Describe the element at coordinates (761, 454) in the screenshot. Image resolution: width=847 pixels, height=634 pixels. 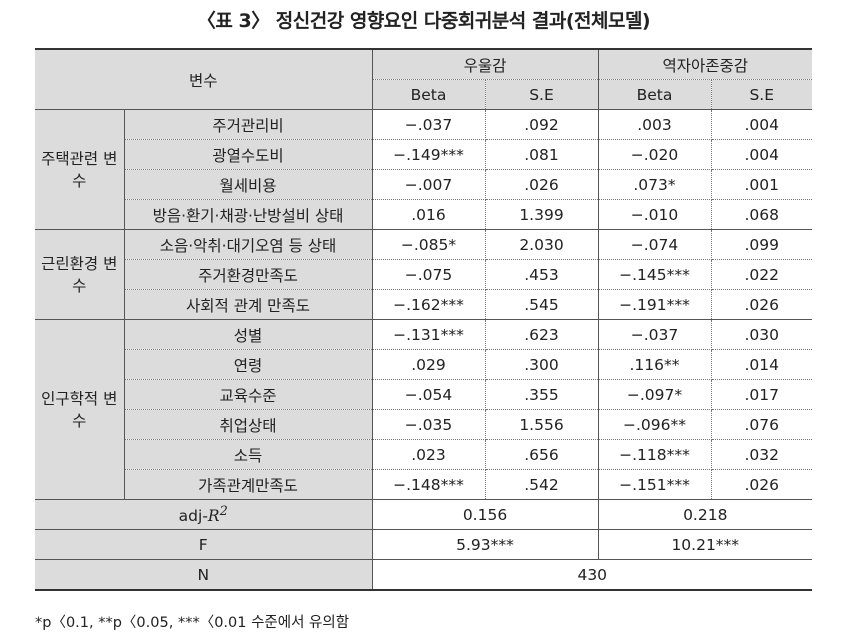
I see `self-esteem-se: .032` at that location.